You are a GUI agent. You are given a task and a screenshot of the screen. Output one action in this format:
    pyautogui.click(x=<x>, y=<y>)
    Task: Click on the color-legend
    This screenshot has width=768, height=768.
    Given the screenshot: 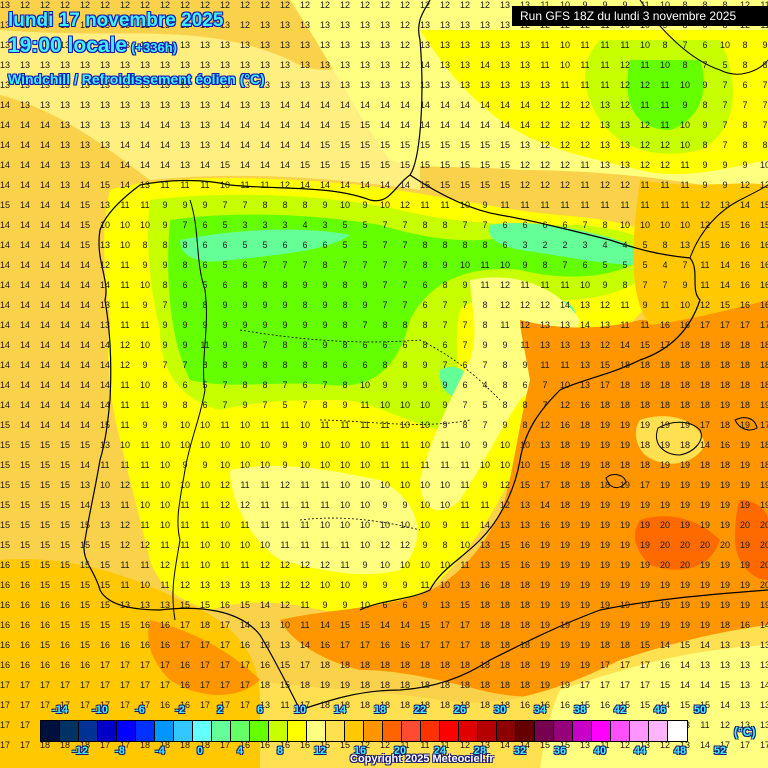 What is the action you would take?
    pyautogui.click(x=364, y=731)
    